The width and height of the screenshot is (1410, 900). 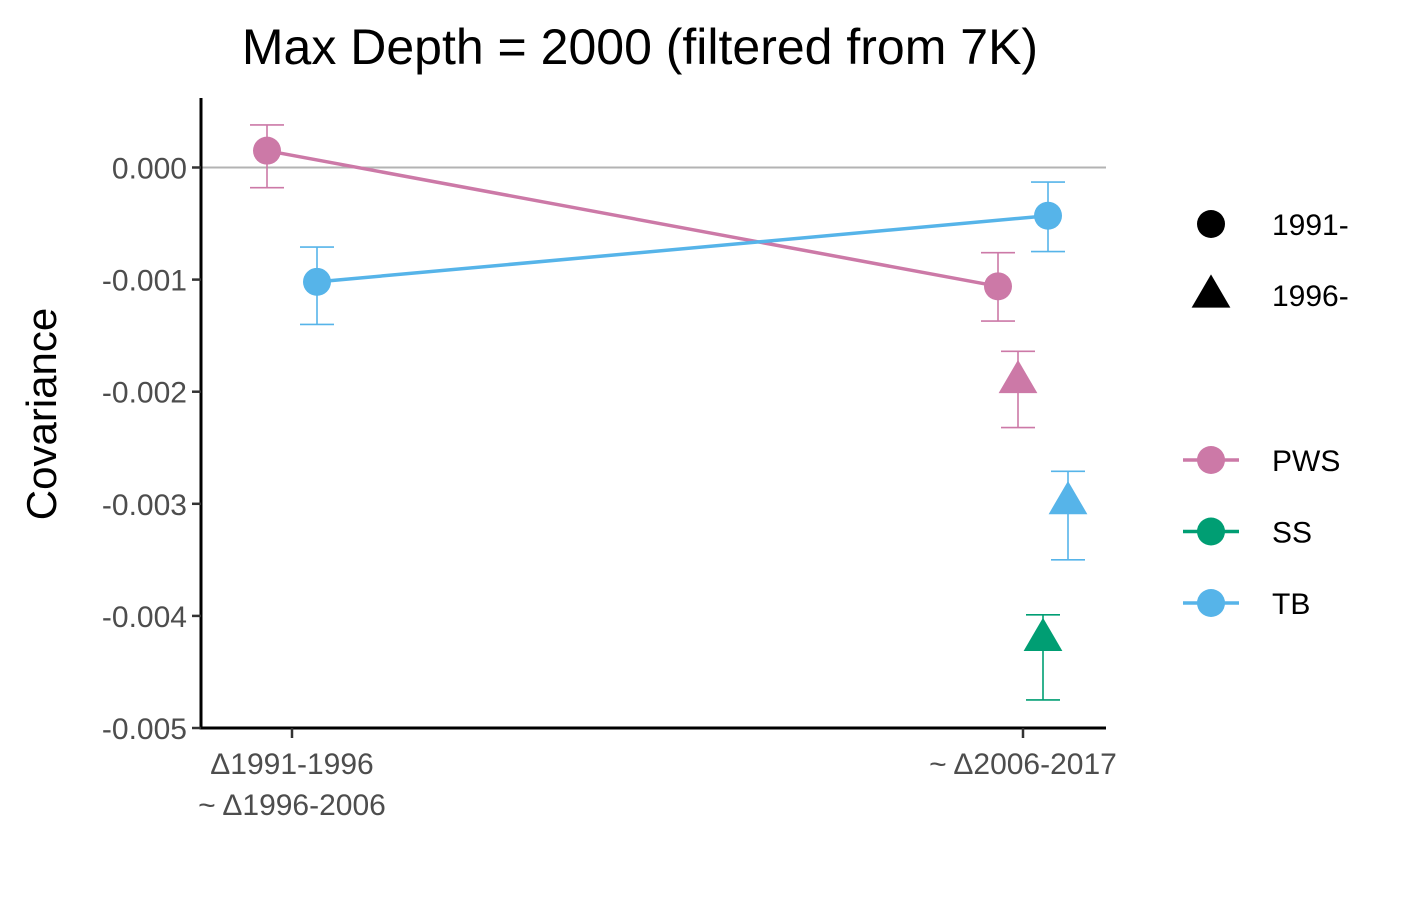 I want to click on y-tick-label: -0.003, so click(x=144, y=505).